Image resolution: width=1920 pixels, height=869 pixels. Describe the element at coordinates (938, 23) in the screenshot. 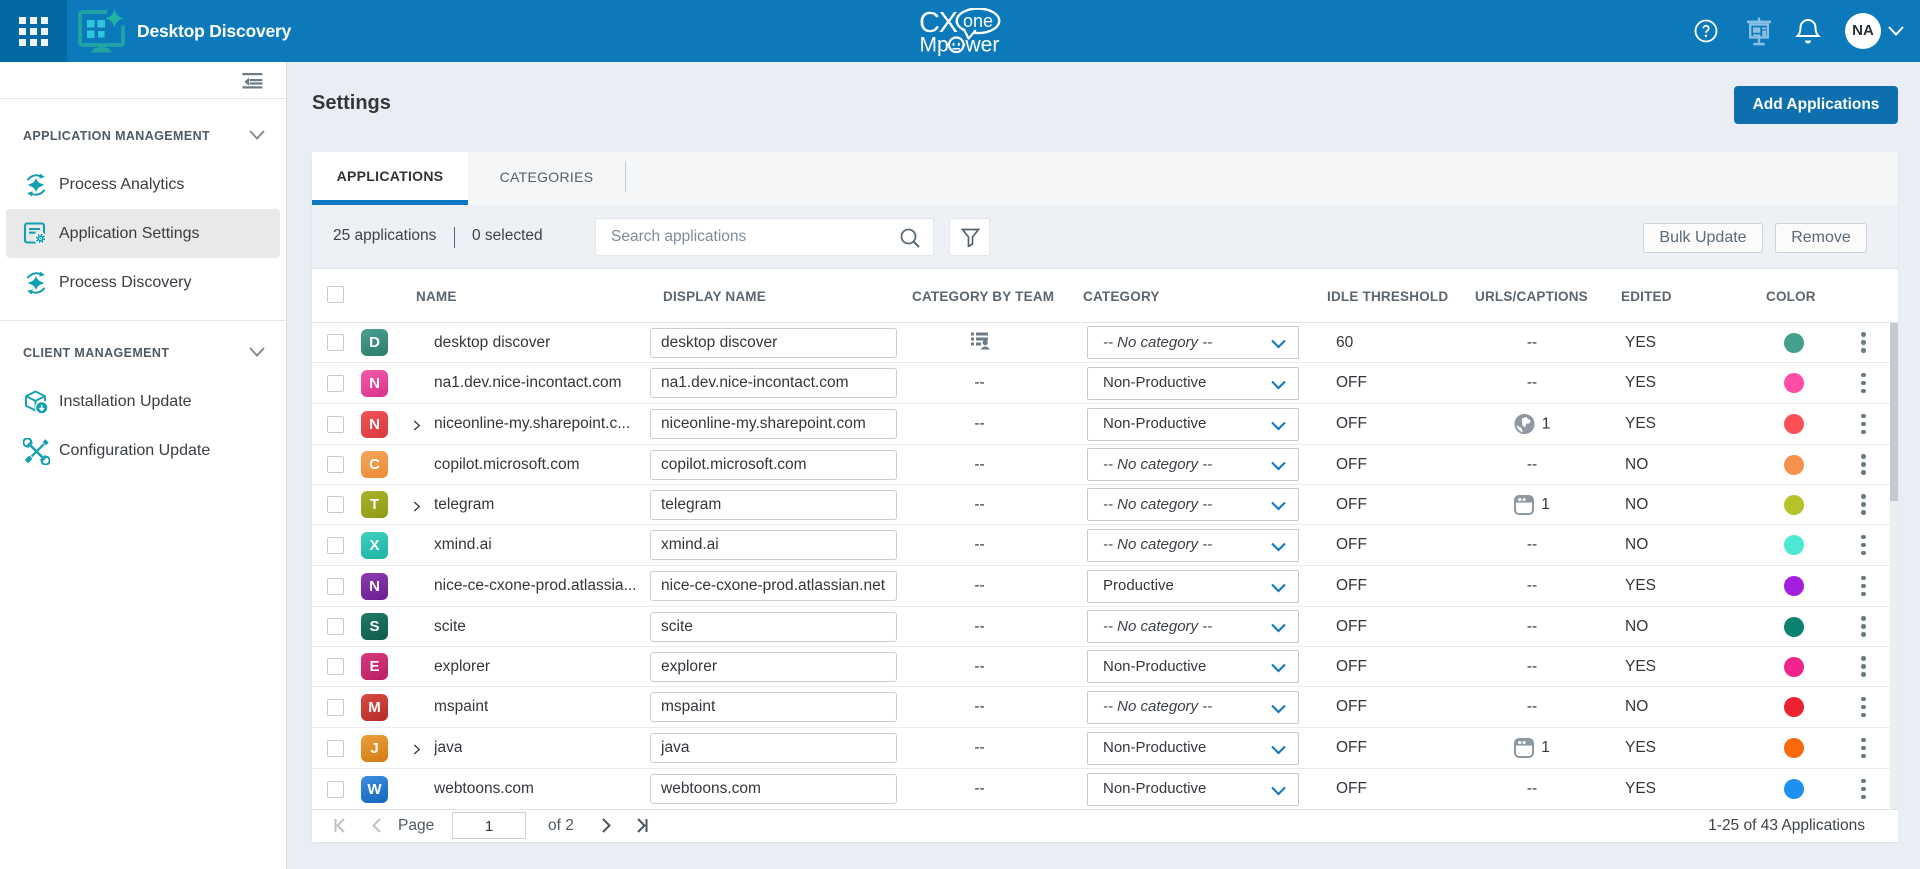

I see `svg-text: CX` at that location.